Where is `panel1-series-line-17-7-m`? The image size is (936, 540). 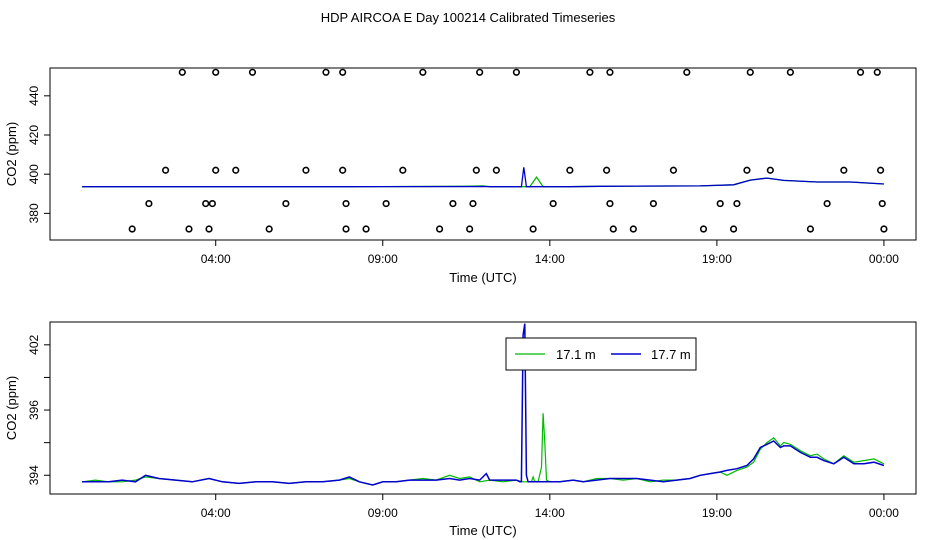
panel1-series-line-17-7-m is located at coordinates (483, 177).